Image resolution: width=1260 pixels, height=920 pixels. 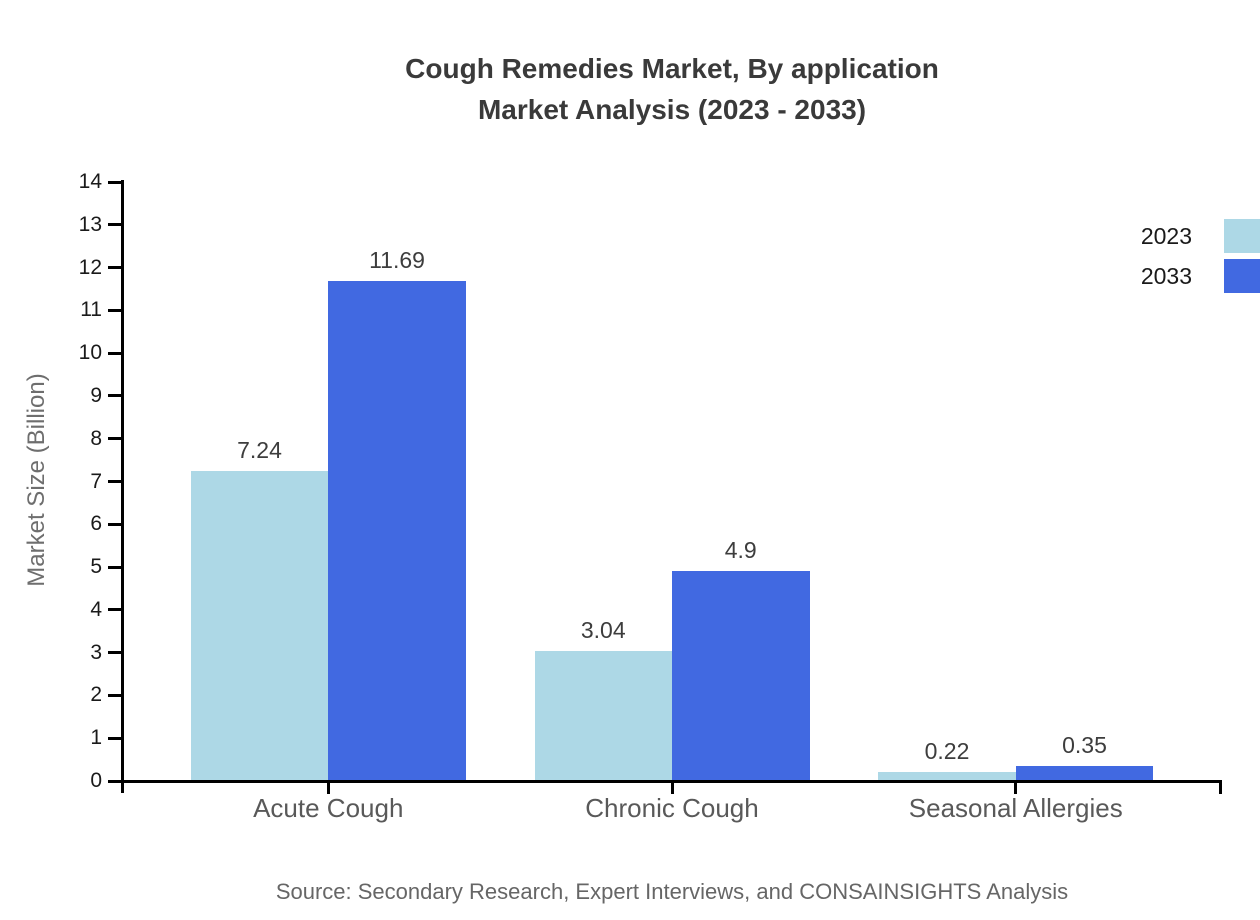 What do you see at coordinates (122, 486) in the screenshot?
I see `y-axis-line` at bounding box center [122, 486].